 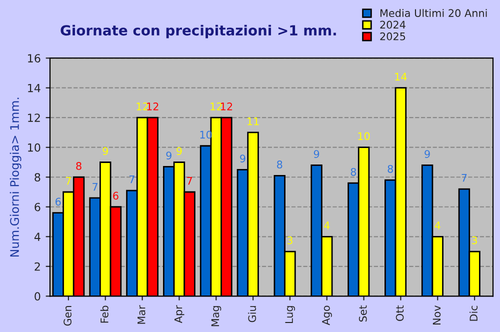 What do you see at coordinates (436, 314) in the screenshot?
I see `x-tick-label: Nov` at bounding box center [436, 314].